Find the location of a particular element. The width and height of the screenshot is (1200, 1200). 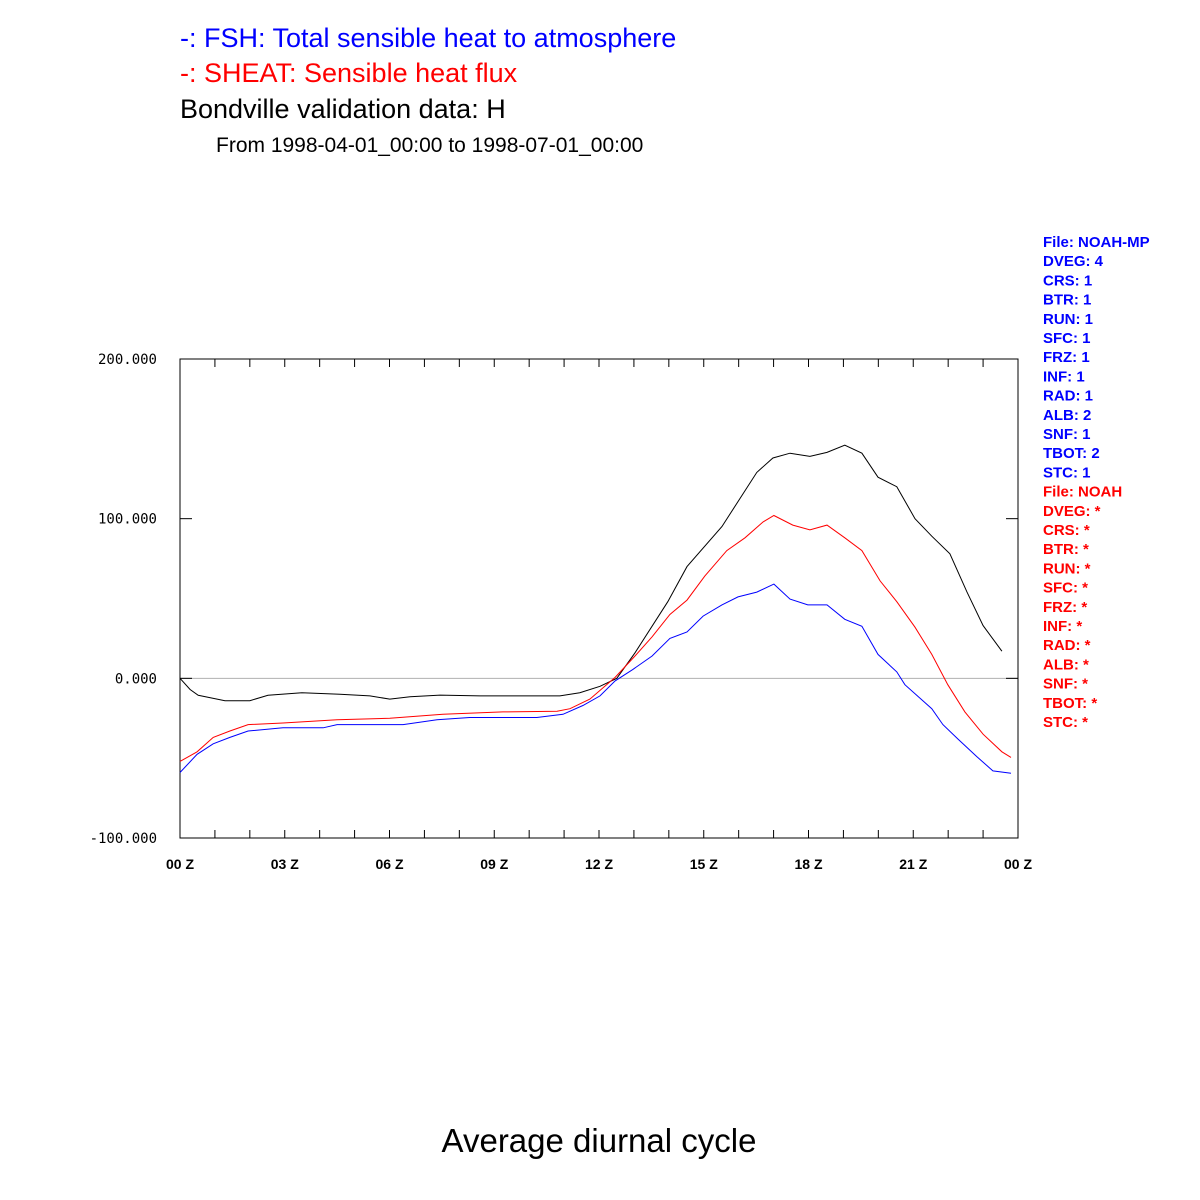

side-legend-line: BTR: * is located at coordinates (1066, 549).